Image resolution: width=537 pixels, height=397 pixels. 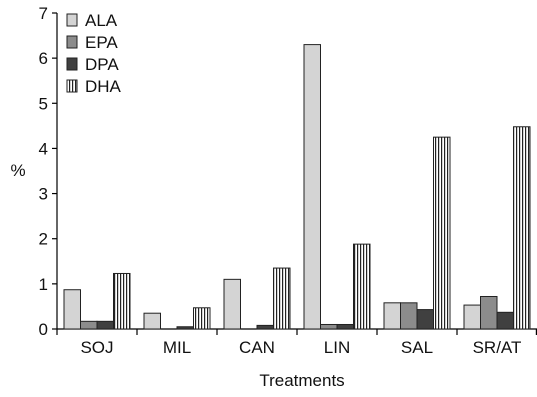 What do you see at coordinates (337, 347) in the screenshot?
I see `x-tick-label: LIN` at bounding box center [337, 347].